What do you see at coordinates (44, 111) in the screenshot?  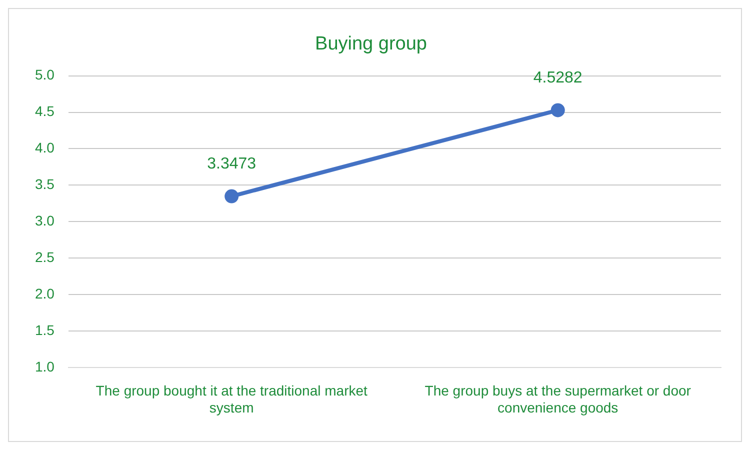 I see `y-tick-label: 4.5` at bounding box center [44, 111].